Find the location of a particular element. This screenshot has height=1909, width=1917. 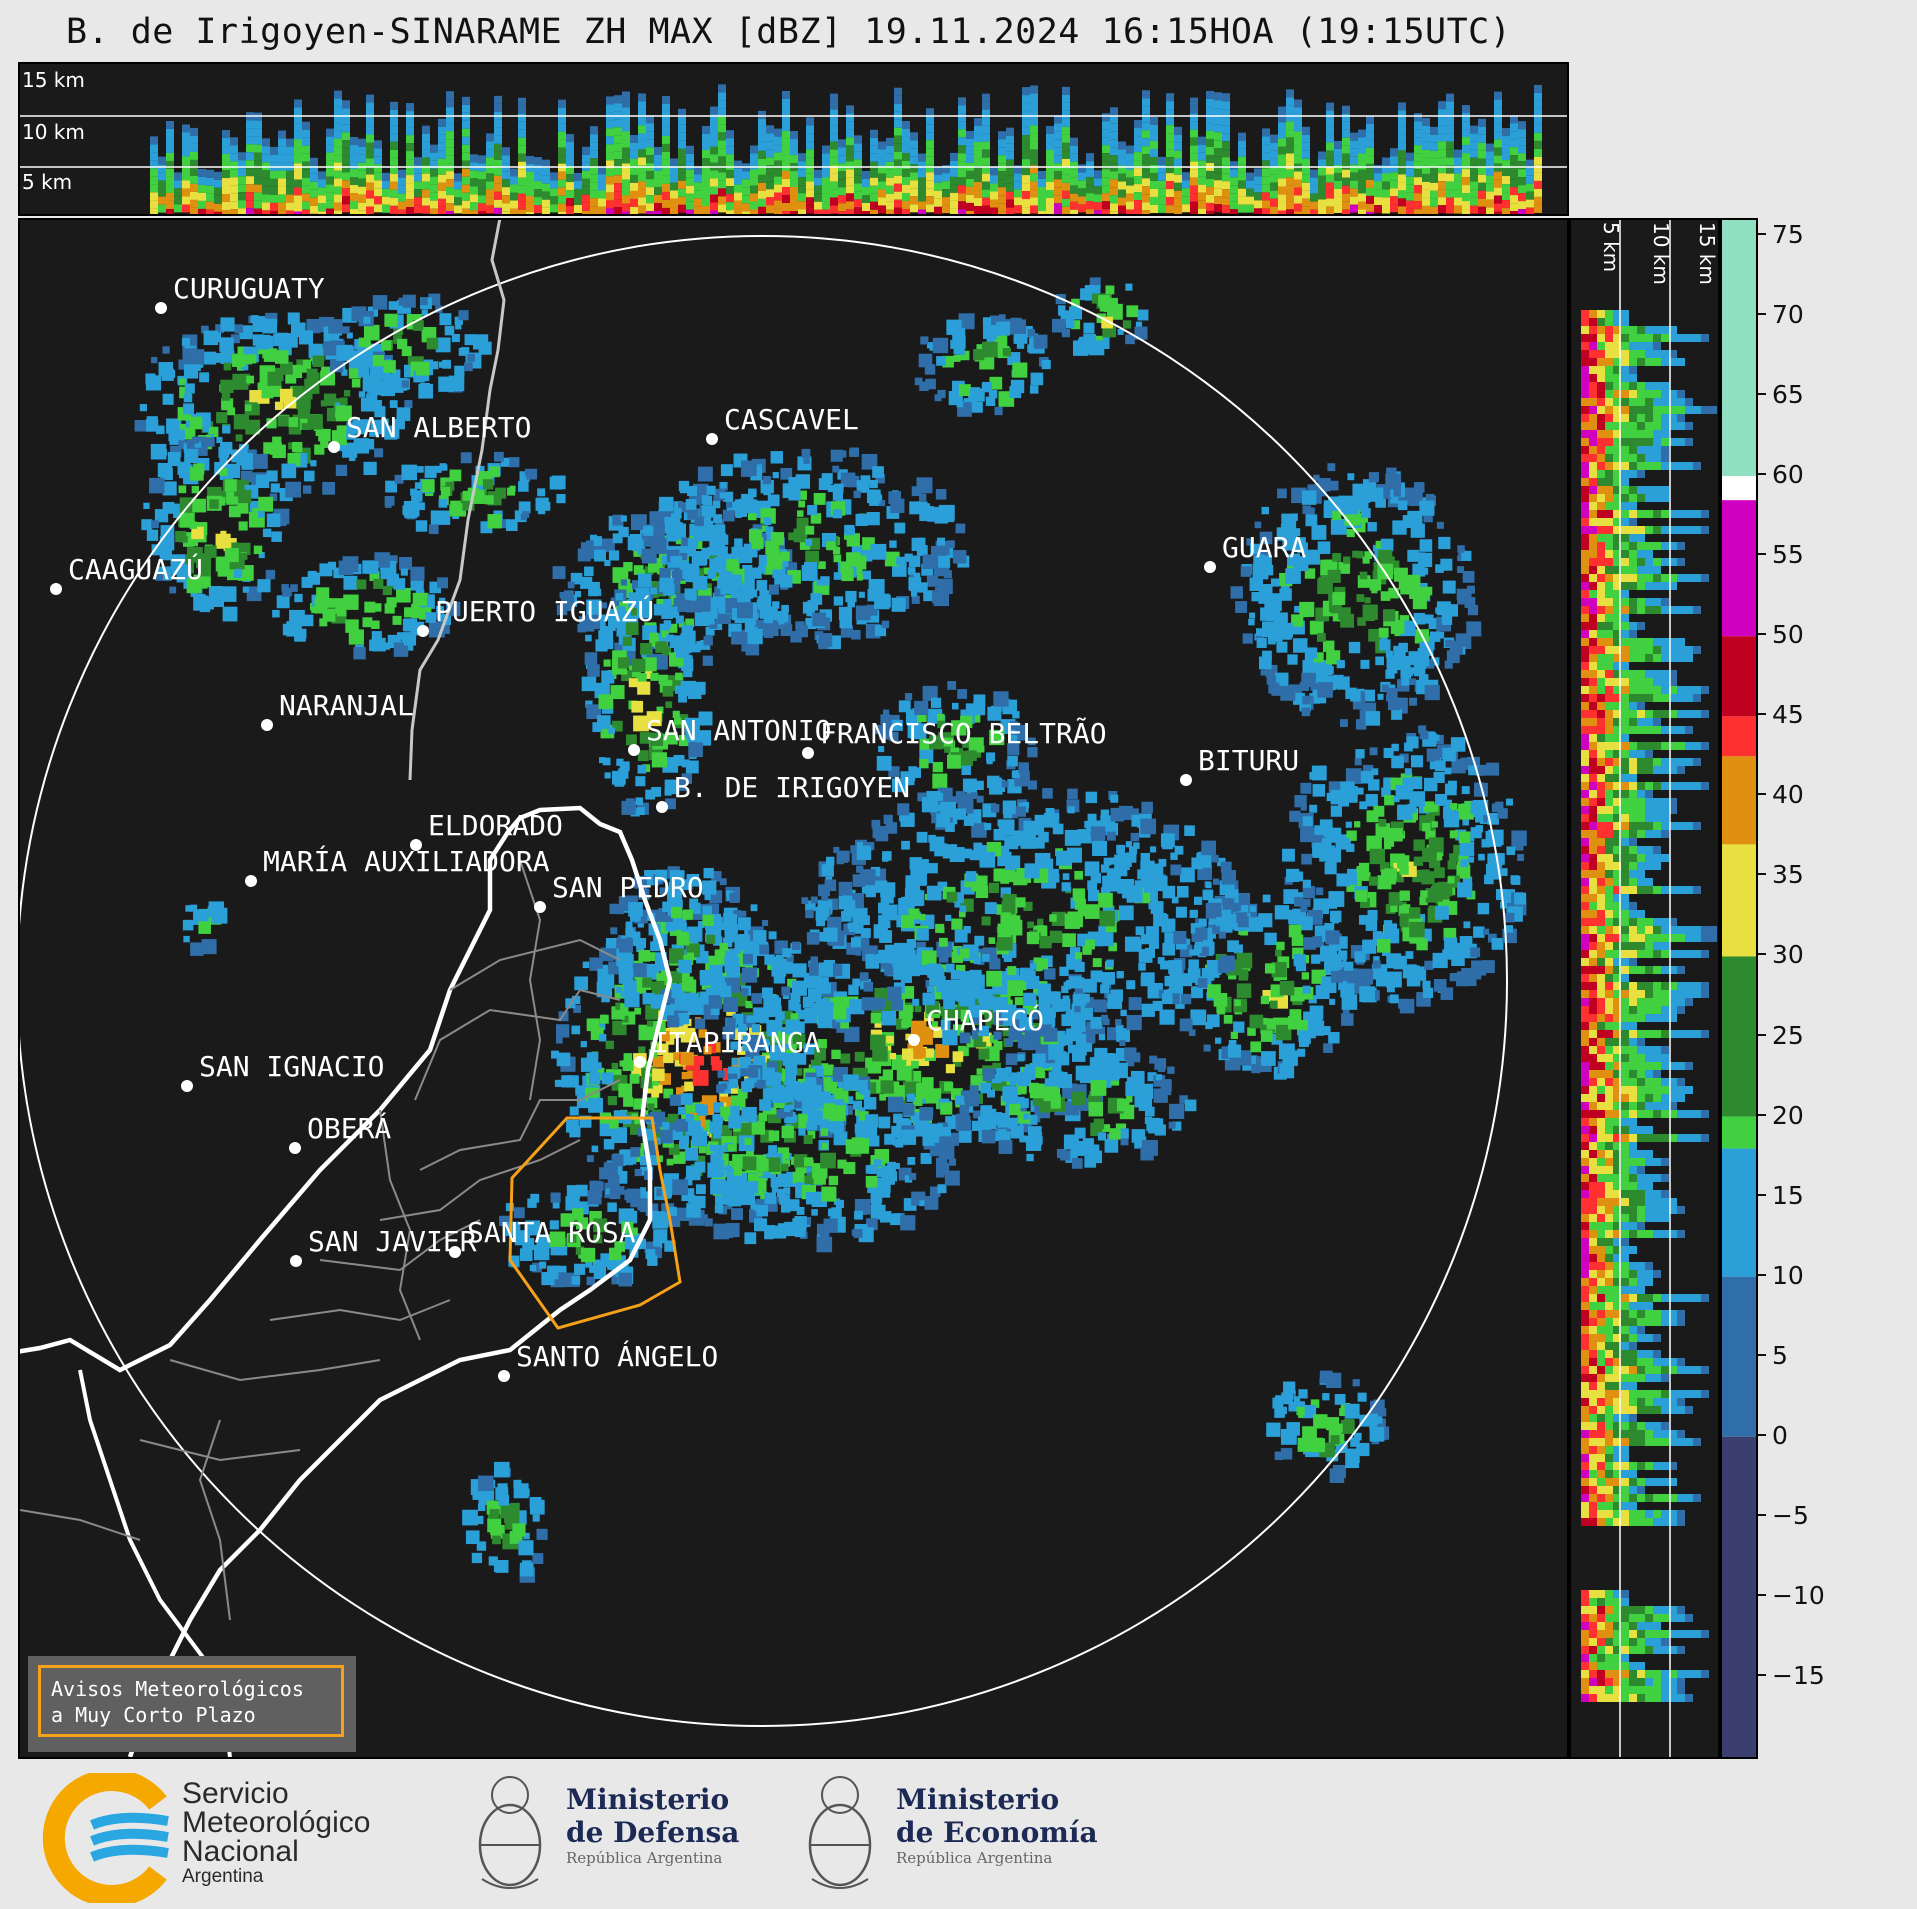

colorbar-tick-label: 30 is located at coordinates (1788, 955).